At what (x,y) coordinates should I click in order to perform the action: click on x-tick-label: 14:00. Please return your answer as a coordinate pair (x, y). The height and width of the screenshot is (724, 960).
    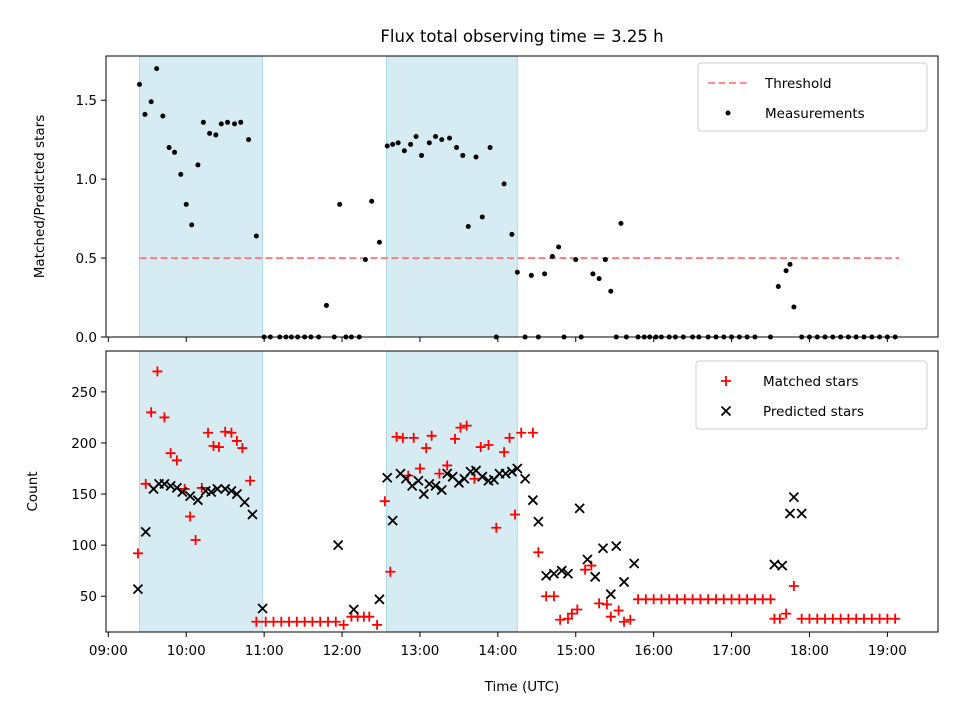
    Looking at the image, I should click on (497, 651).